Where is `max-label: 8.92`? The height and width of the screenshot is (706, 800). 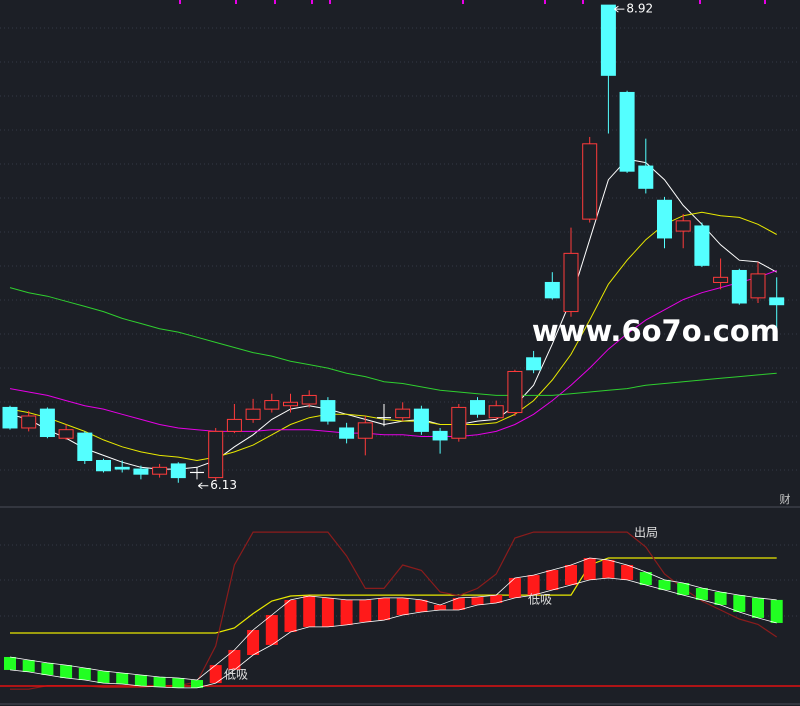 max-label: 8.92 is located at coordinates (639, 9).